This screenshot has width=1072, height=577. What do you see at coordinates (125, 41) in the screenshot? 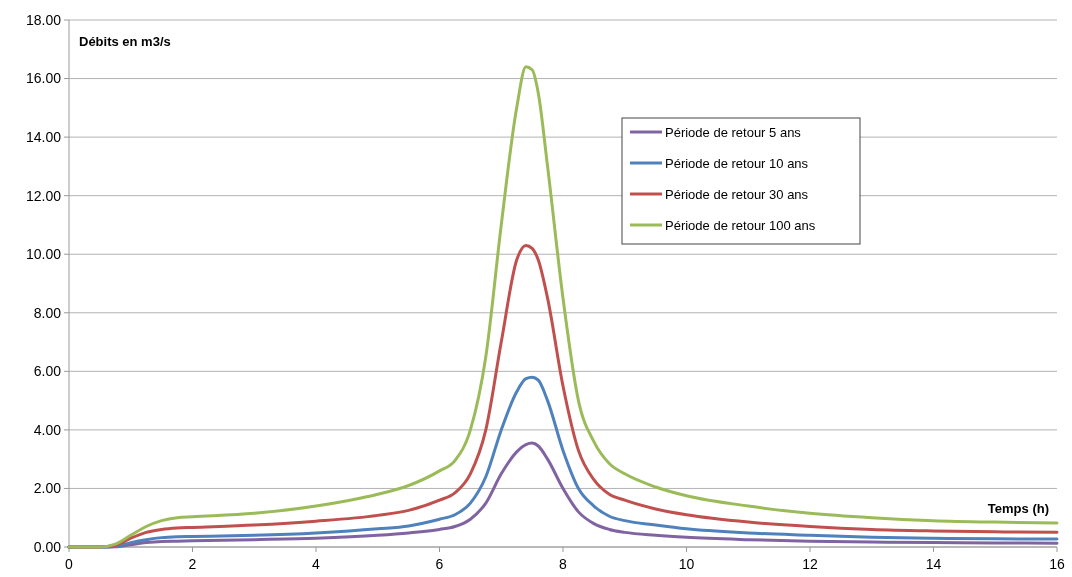
I see `y-axis-title: Débits en m3/s` at bounding box center [125, 41].